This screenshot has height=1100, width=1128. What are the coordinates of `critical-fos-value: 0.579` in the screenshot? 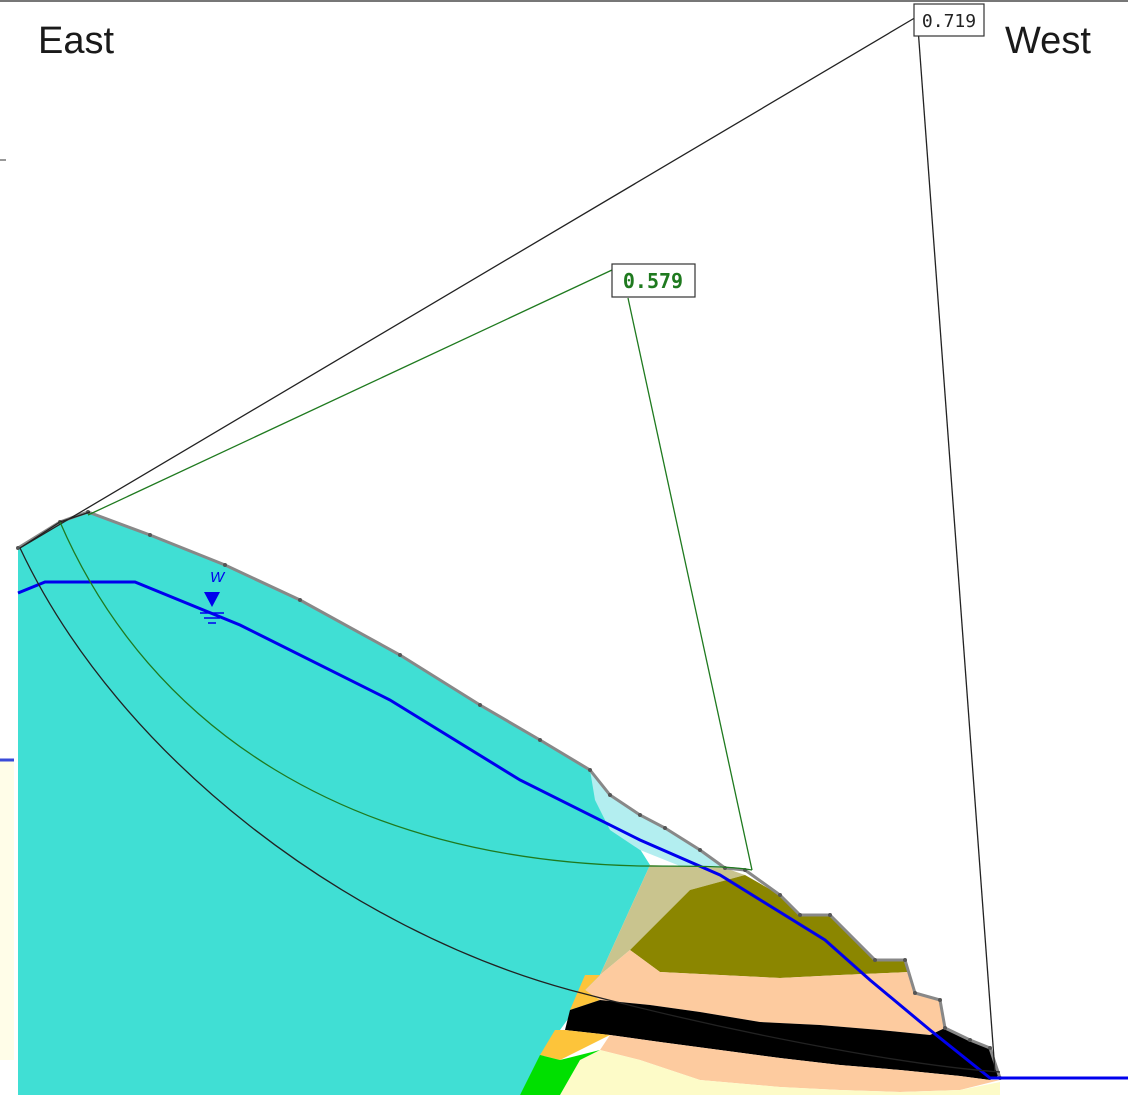 It's located at (653, 281).